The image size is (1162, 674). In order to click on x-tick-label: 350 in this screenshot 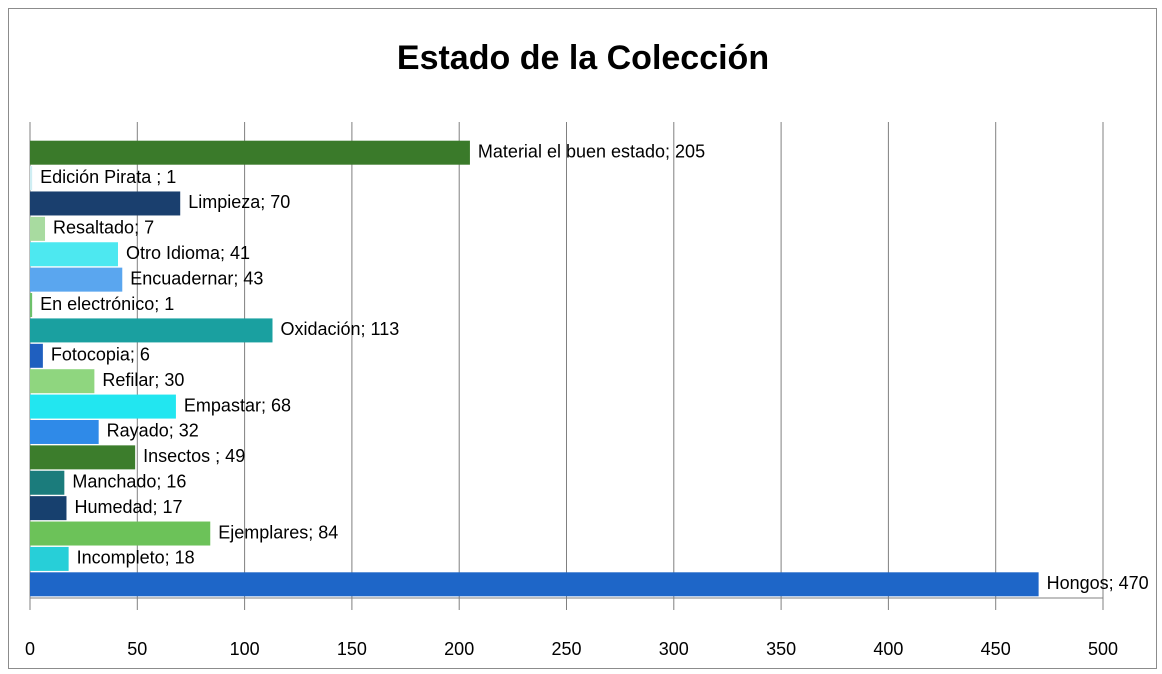, I will do `click(781, 649)`.